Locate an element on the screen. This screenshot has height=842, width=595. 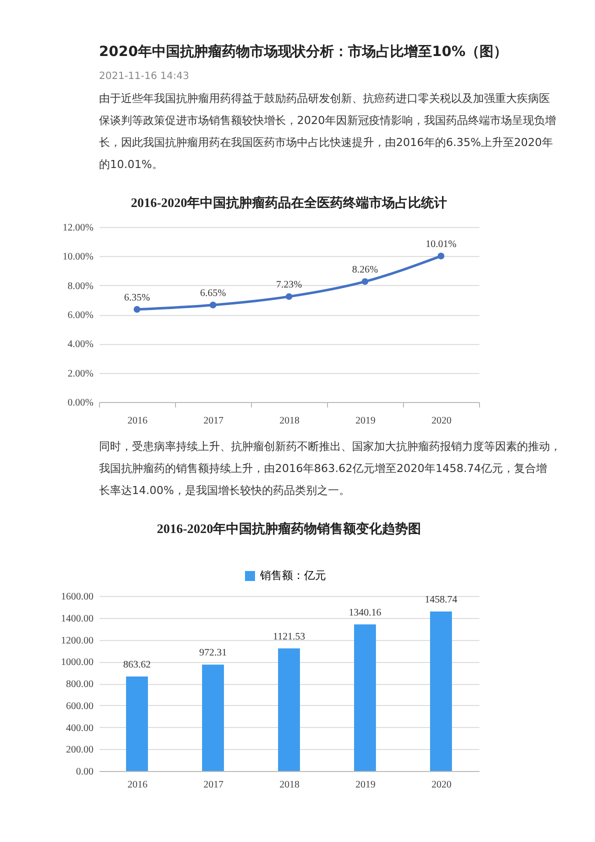
y-tick-label: 10.00% is located at coordinates (78, 257).